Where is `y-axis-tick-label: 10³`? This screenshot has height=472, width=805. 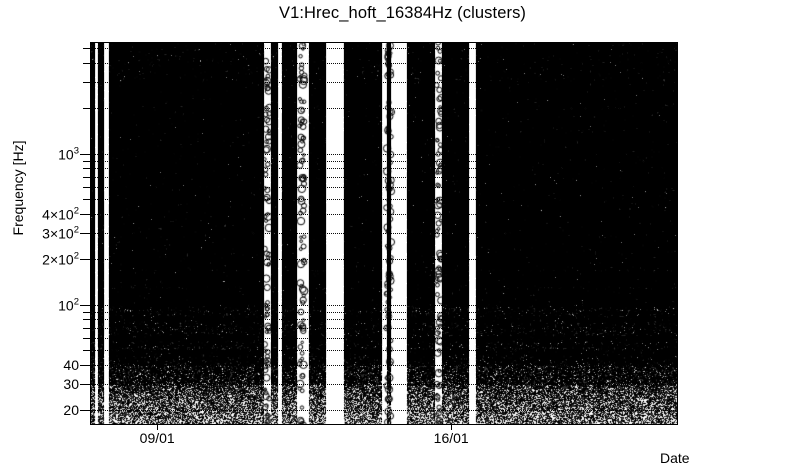
y-axis-tick-label: 10³ is located at coordinates (68, 154).